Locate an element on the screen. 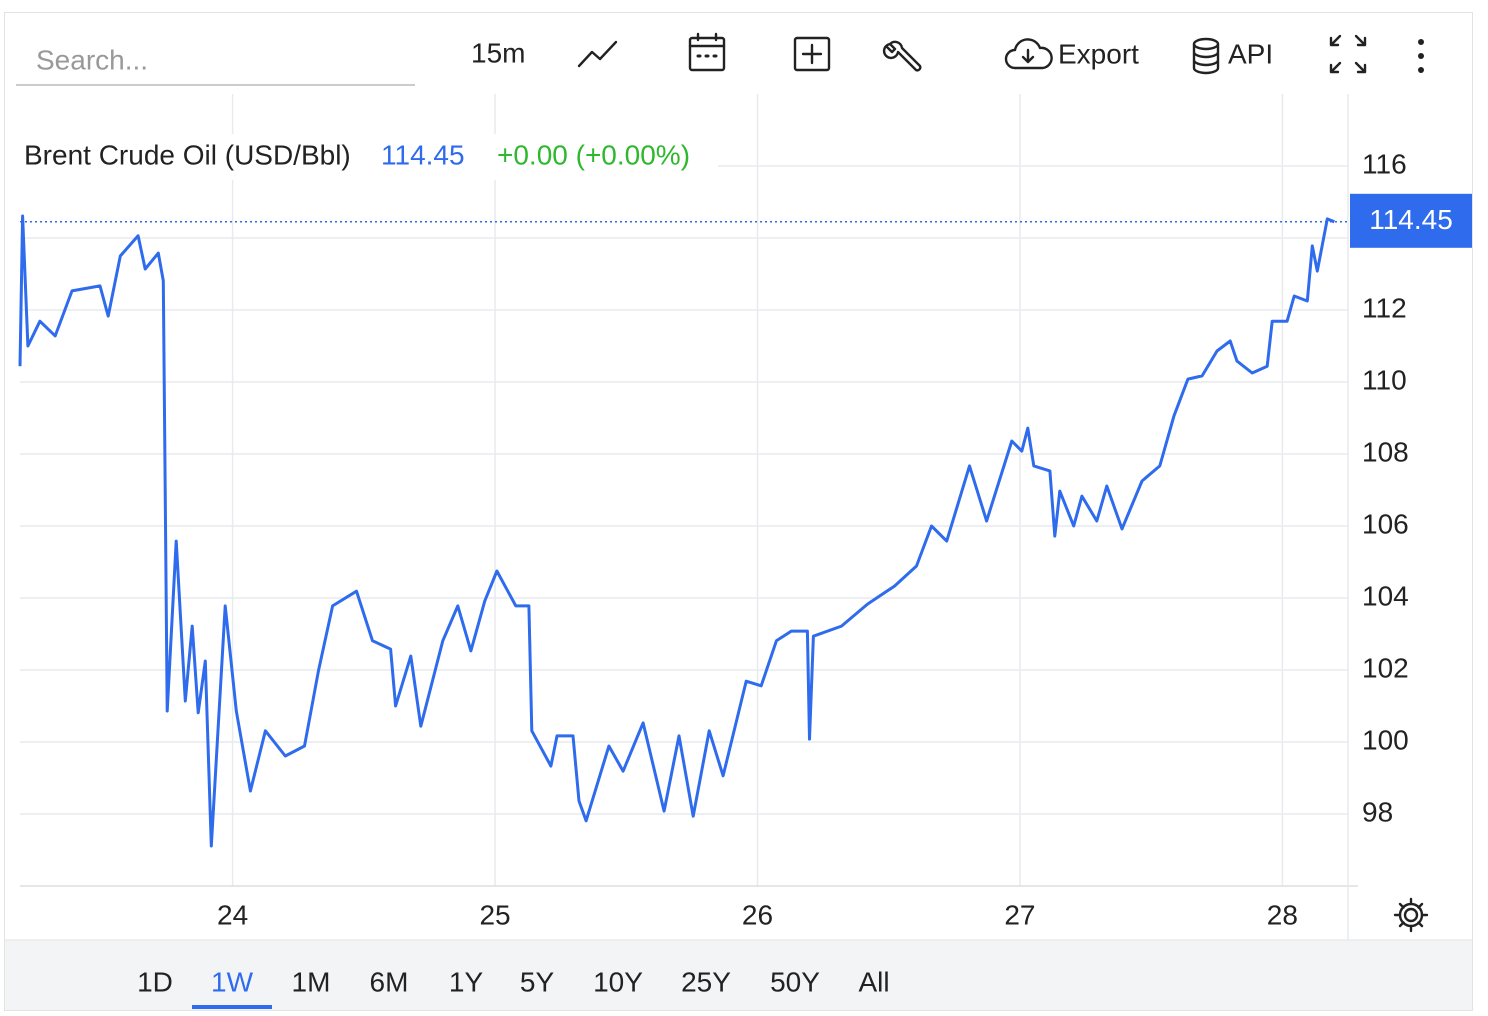 The image size is (1488, 1016). range-button: 1W is located at coordinates (232, 981).